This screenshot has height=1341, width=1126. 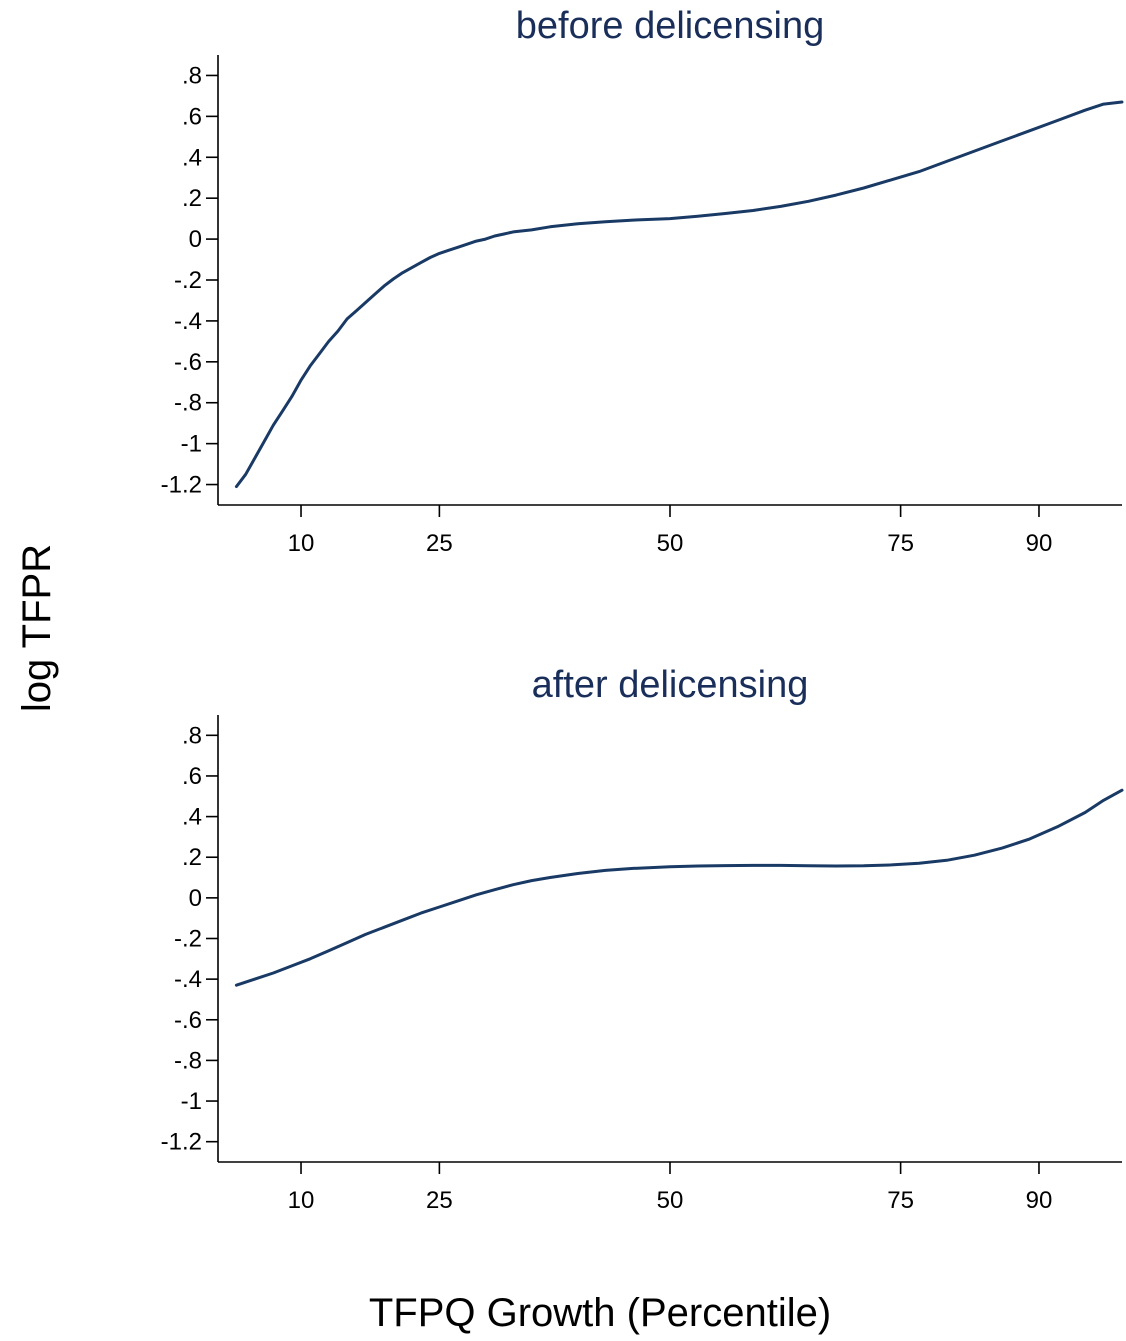 I want to click on panel-title: after delicensing, so click(x=670, y=685).